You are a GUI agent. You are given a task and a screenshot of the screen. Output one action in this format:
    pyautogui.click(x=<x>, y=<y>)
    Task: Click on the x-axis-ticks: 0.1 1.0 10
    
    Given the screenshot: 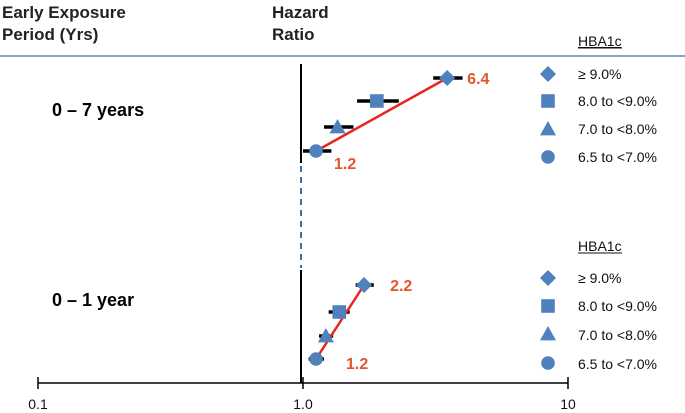 What is the action you would take?
    pyautogui.click(x=302, y=394)
    